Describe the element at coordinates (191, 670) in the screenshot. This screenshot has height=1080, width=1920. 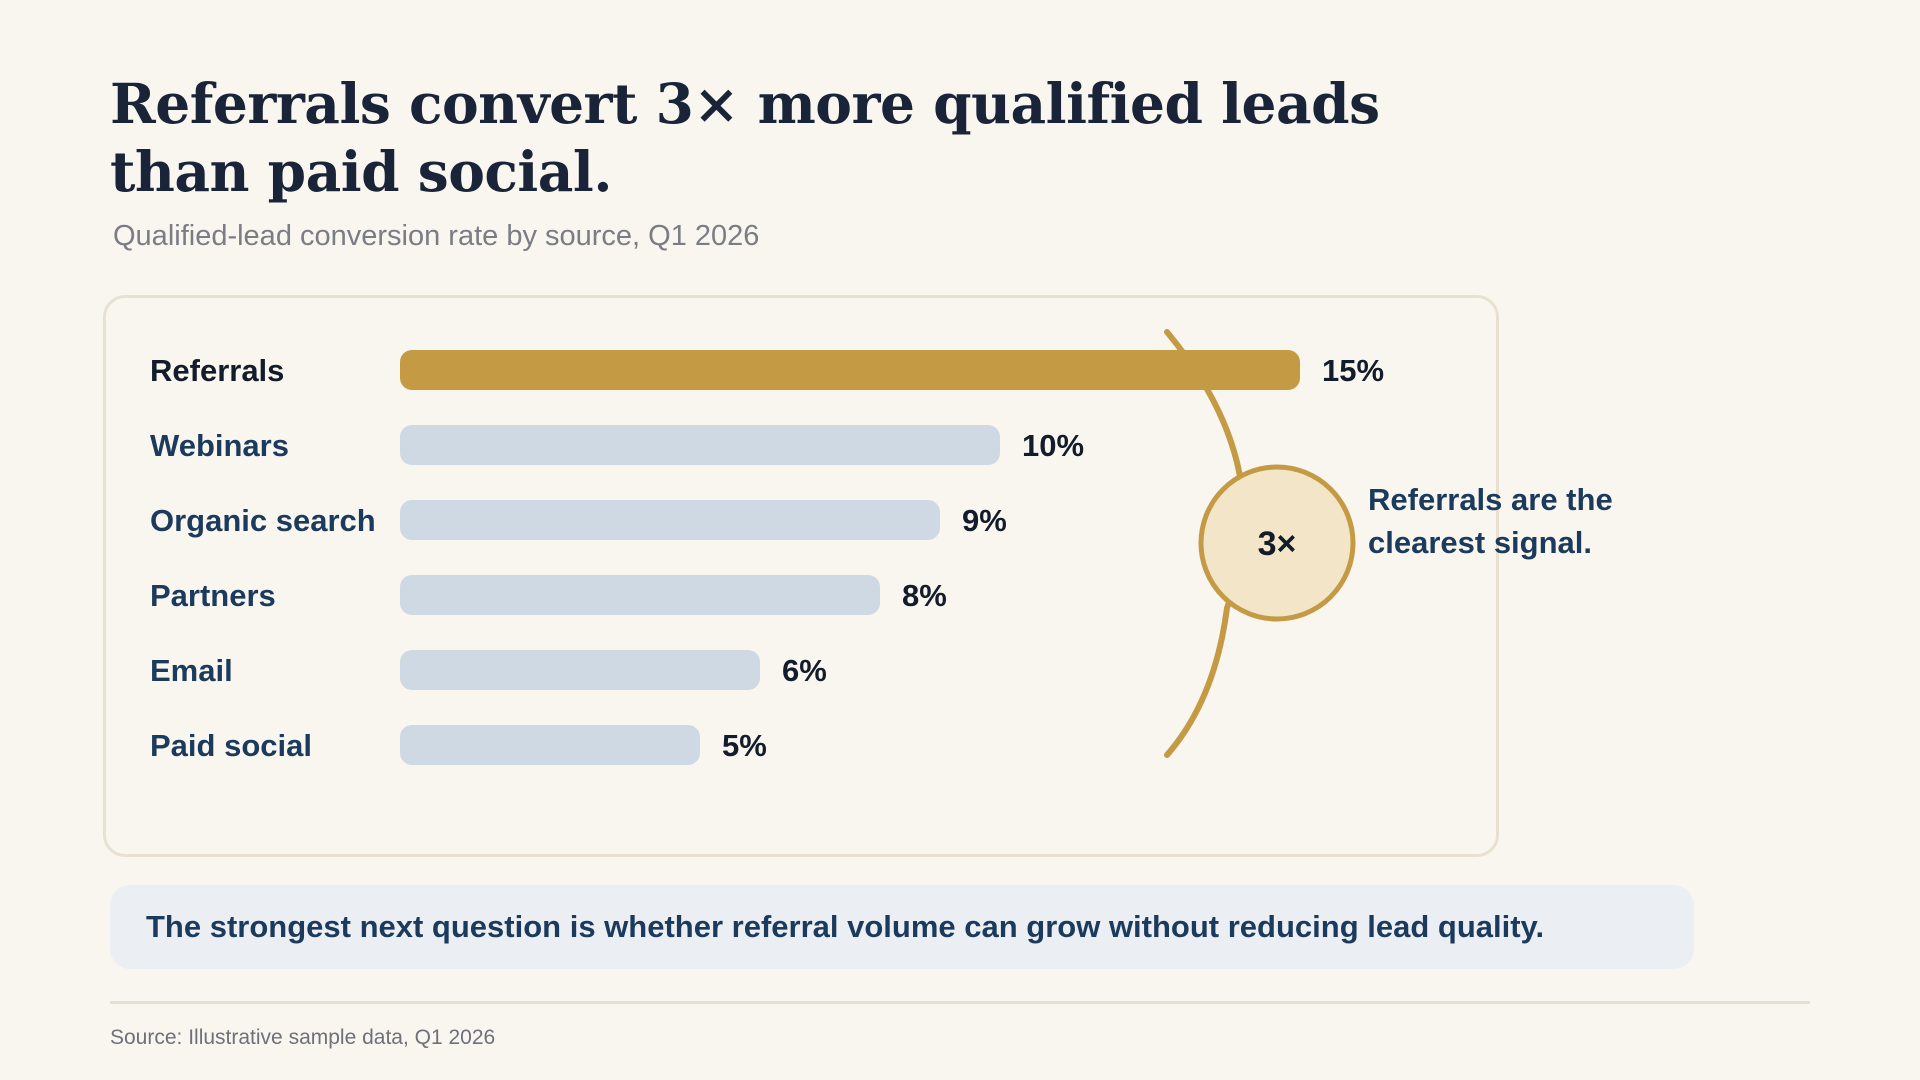
I see `category-label: Email` at that location.